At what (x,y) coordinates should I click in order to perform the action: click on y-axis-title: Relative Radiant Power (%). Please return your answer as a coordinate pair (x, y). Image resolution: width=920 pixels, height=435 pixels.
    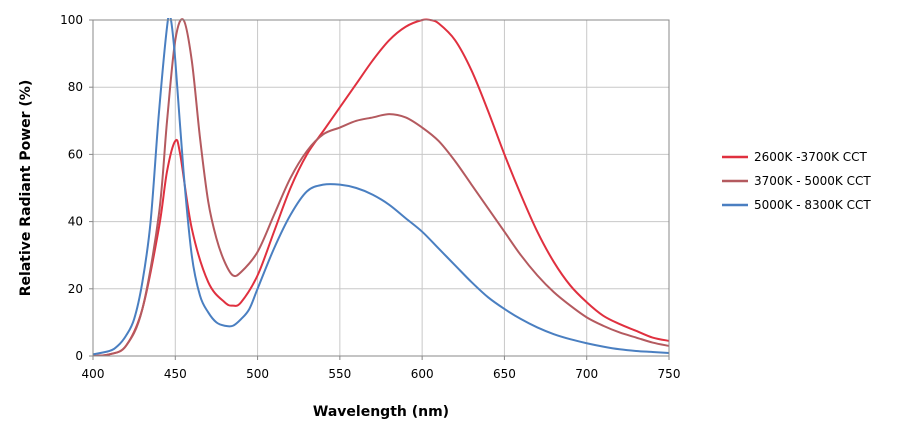
    Looking at the image, I should click on (26, 188).